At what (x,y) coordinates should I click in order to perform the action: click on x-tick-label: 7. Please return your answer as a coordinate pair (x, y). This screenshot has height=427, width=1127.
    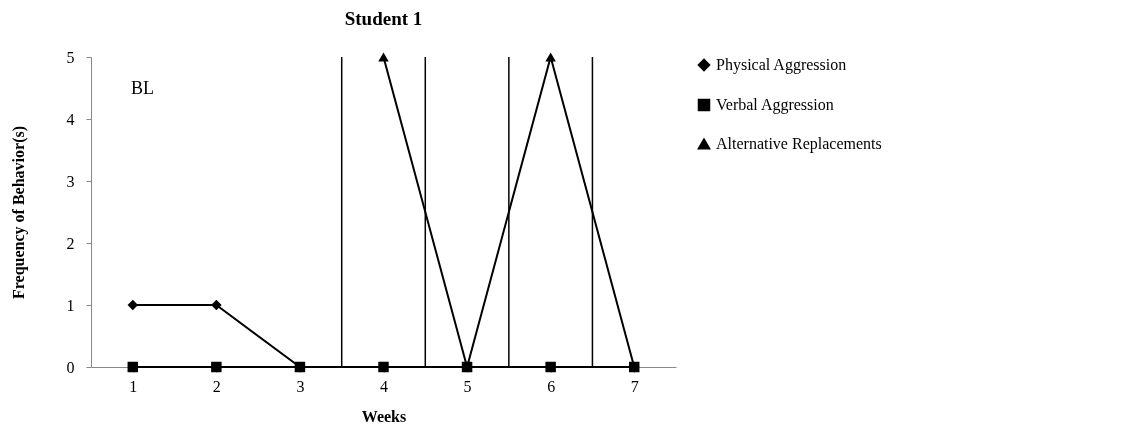
    Looking at the image, I should click on (634, 386).